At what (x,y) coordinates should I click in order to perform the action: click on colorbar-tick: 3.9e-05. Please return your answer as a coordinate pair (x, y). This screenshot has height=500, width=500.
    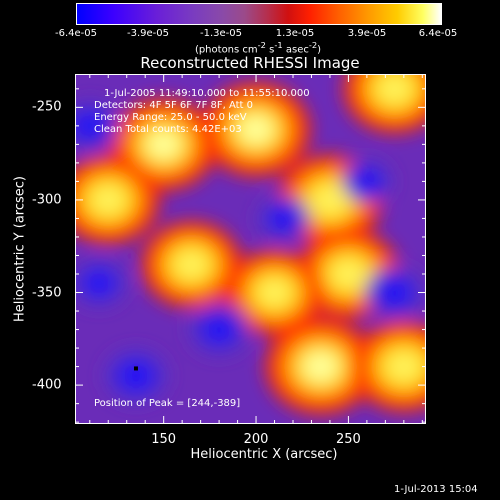
    Looking at the image, I should click on (367, 33).